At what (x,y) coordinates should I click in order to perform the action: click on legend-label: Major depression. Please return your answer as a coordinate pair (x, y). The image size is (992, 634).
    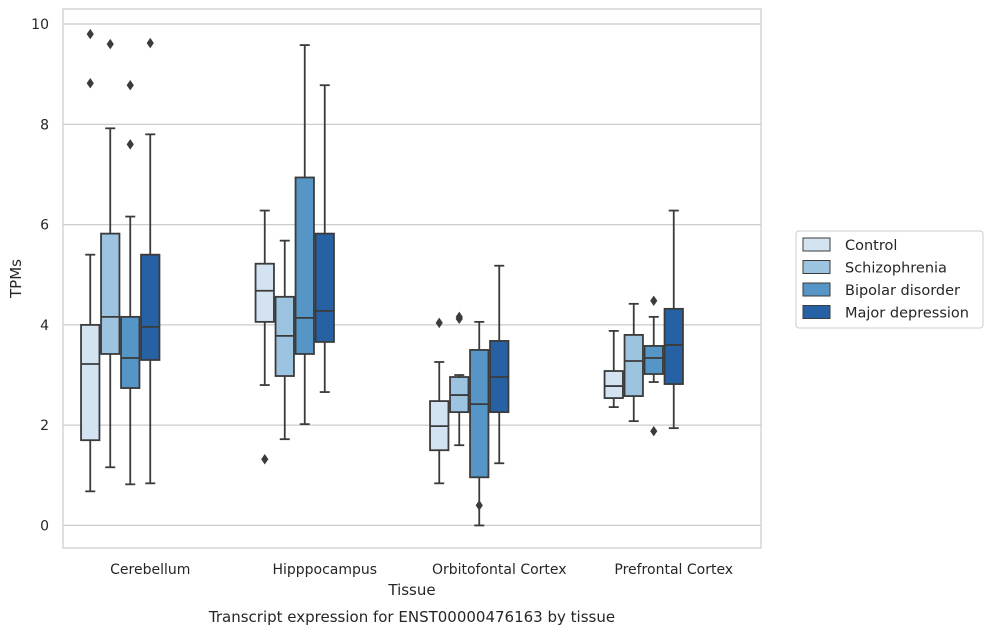
    Looking at the image, I should click on (907, 314).